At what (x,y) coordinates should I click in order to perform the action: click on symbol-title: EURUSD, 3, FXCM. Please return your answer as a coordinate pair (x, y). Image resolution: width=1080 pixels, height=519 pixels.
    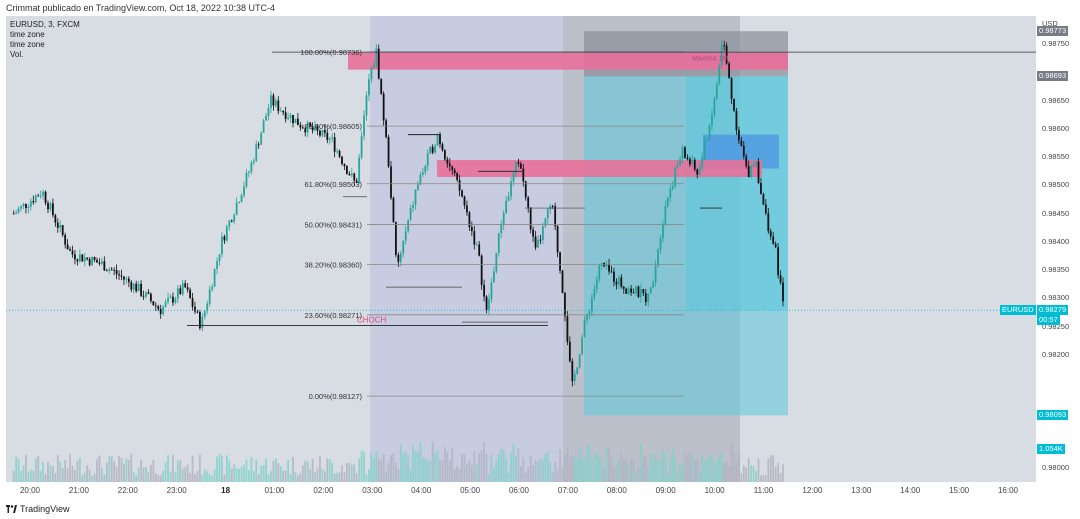
    Looking at the image, I should click on (45, 24).